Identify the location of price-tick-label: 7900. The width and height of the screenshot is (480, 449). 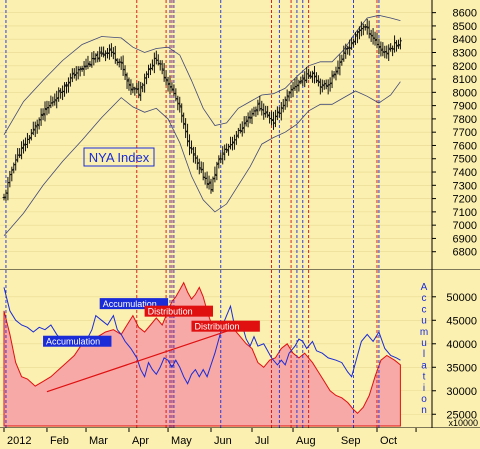
(465, 107).